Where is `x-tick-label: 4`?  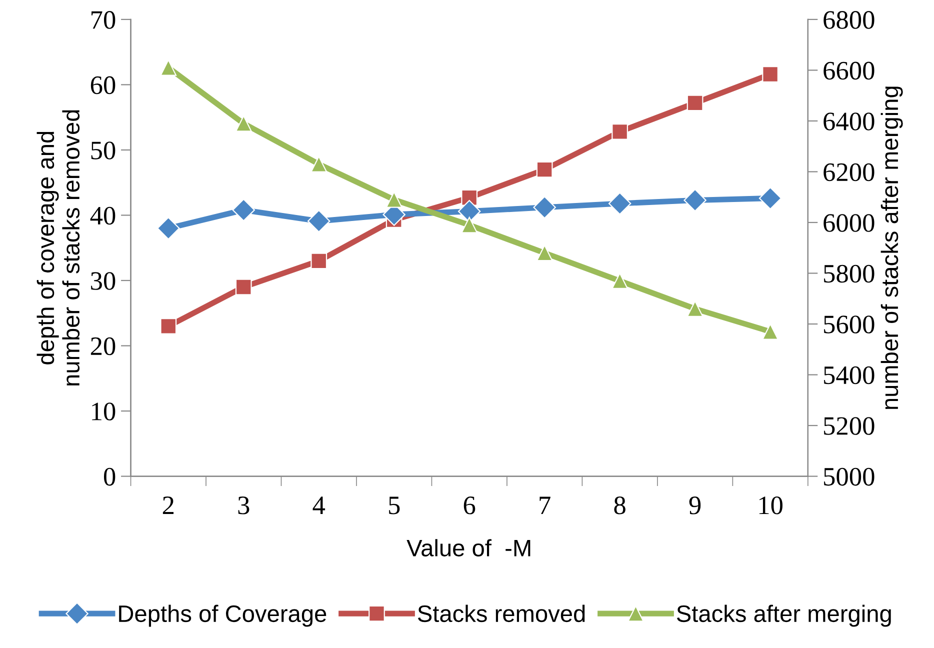 x-tick-label: 4 is located at coordinates (319, 505).